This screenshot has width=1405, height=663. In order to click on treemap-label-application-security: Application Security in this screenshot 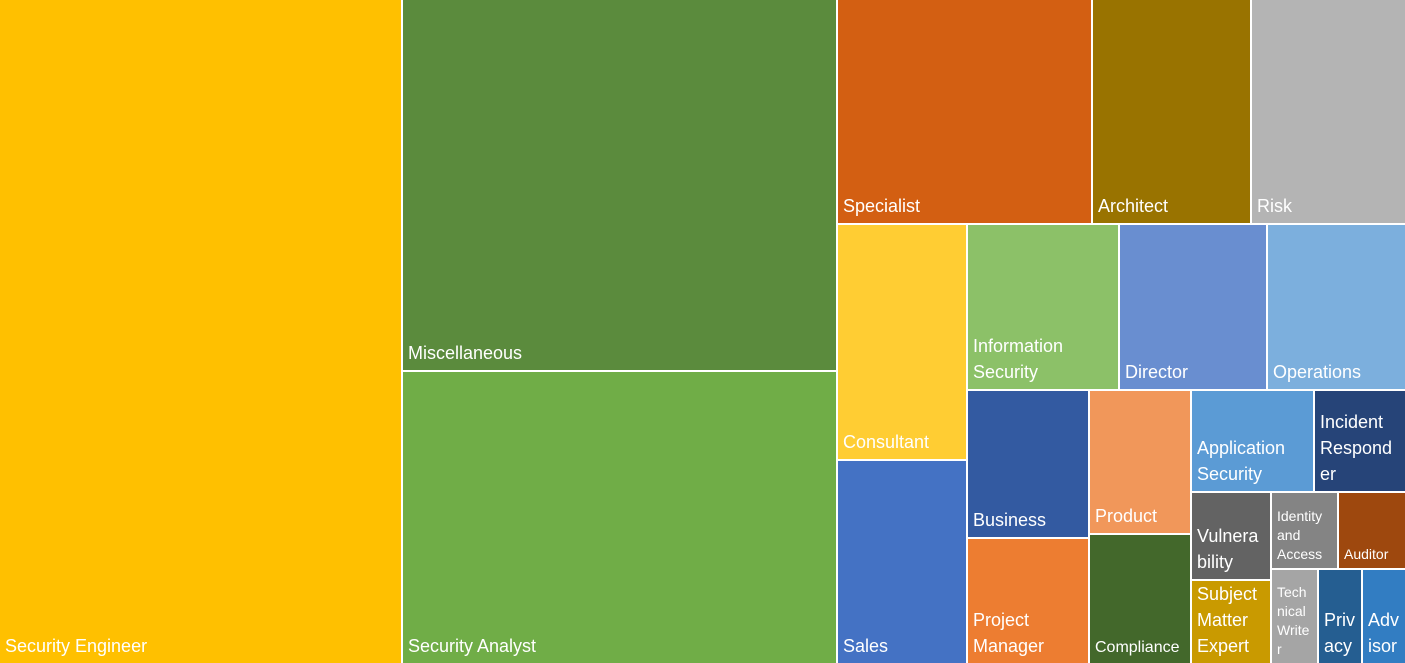, I will do `click(1241, 461)`.